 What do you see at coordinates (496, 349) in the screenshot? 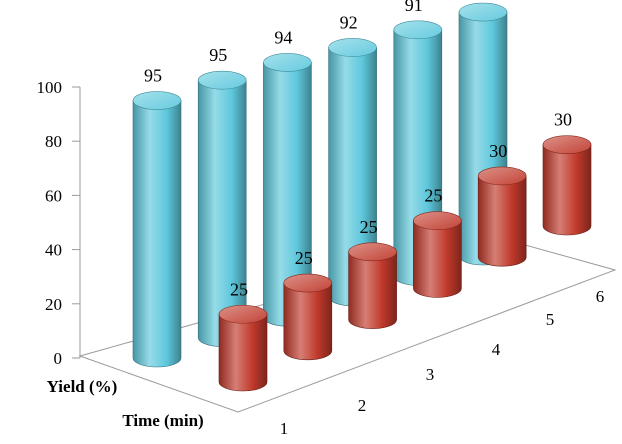
I see `x-tick-label: 4` at bounding box center [496, 349].